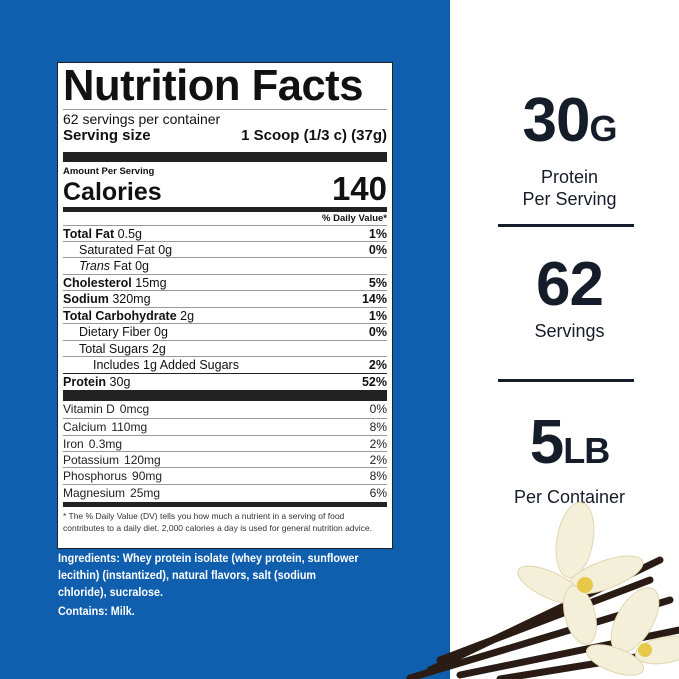 Image resolution: width=679 pixels, height=679 pixels. What do you see at coordinates (112, 192) in the screenshot?
I see `calories-label: Calories` at bounding box center [112, 192].